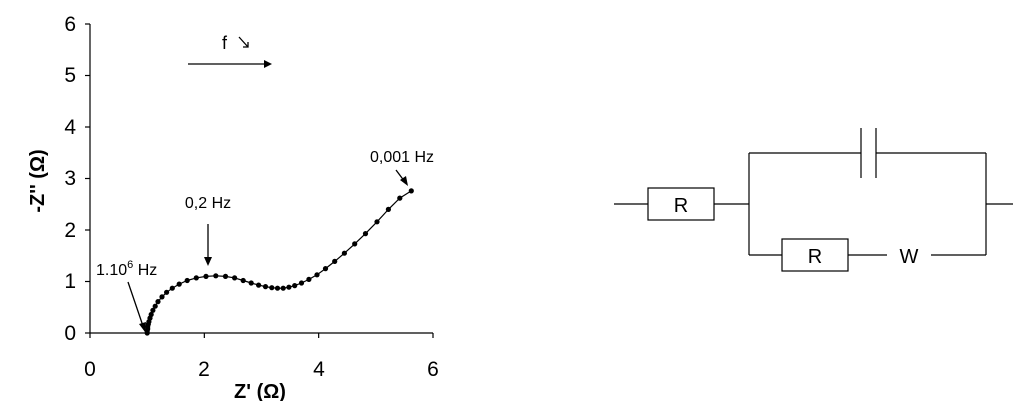 The width and height of the screenshot is (1013, 401). What do you see at coordinates (402, 157) in the screenshot?
I see `freq-label-0-001hz: 0,001 Hz` at bounding box center [402, 157].